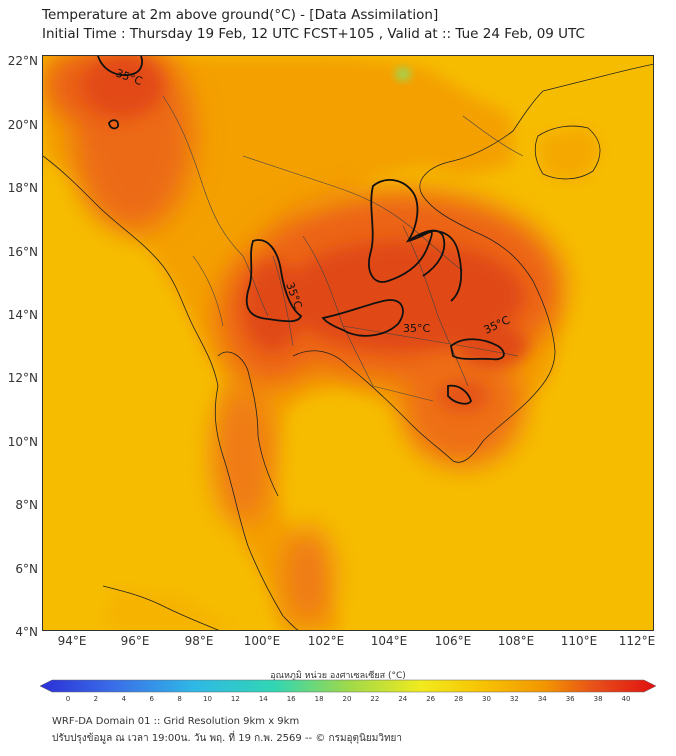 The height and width of the screenshot is (756, 676). I want to click on colorbar-tick: 8, so click(179, 699).